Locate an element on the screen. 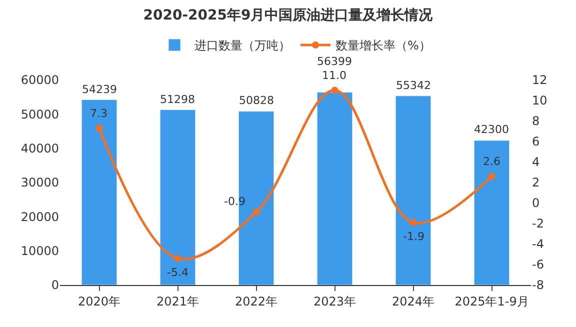  data-label: 11.0 is located at coordinates (334, 75).